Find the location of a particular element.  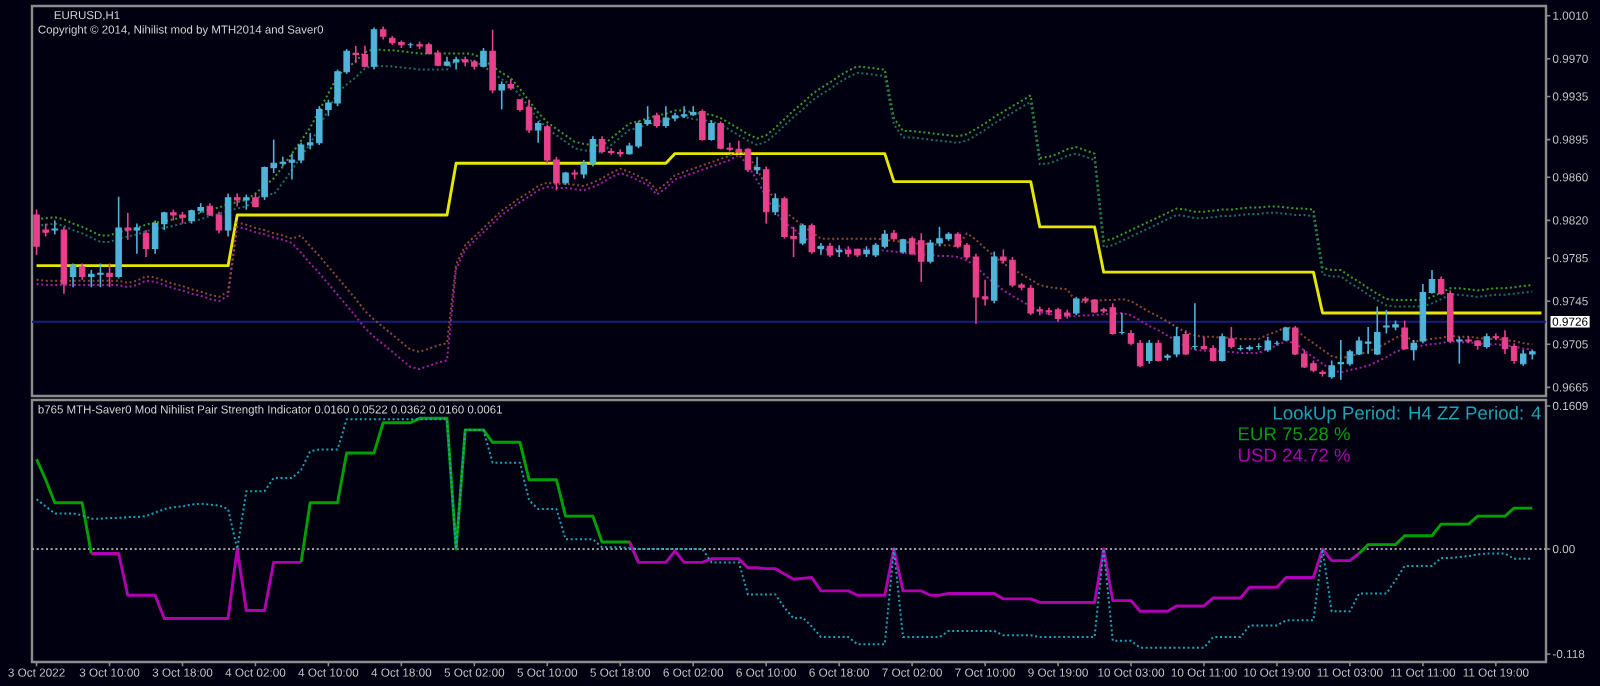

annotation: USD 24.72 % is located at coordinates (1294, 455).